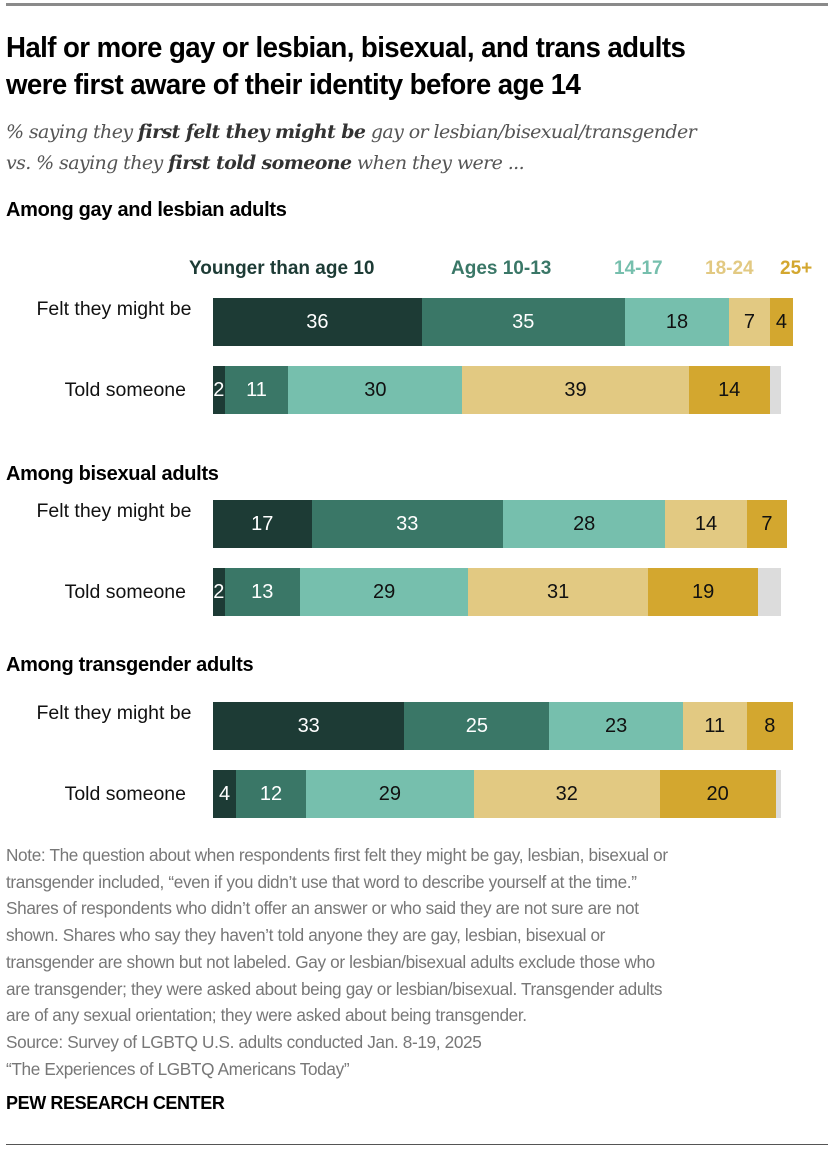  What do you see at coordinates (523, 322) in the screenshot?
I see `bar-segment: 35` at bounding box center [523, 322].